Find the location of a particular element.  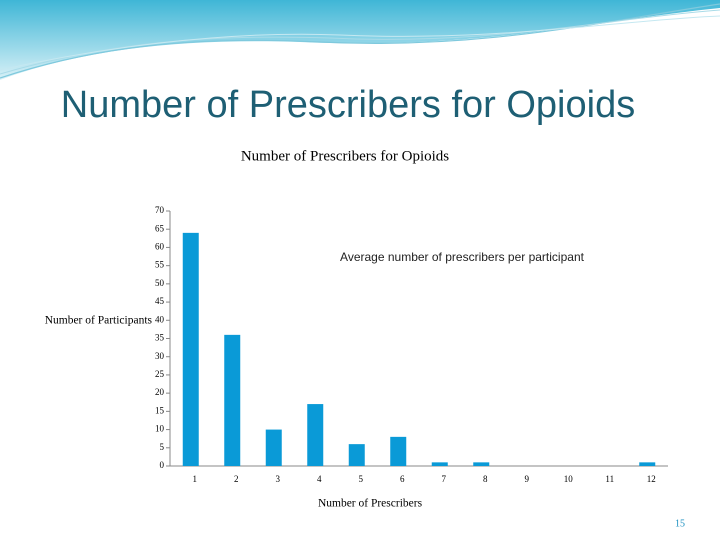

y-tick-label: 20 is located at coordinates (160, 392).